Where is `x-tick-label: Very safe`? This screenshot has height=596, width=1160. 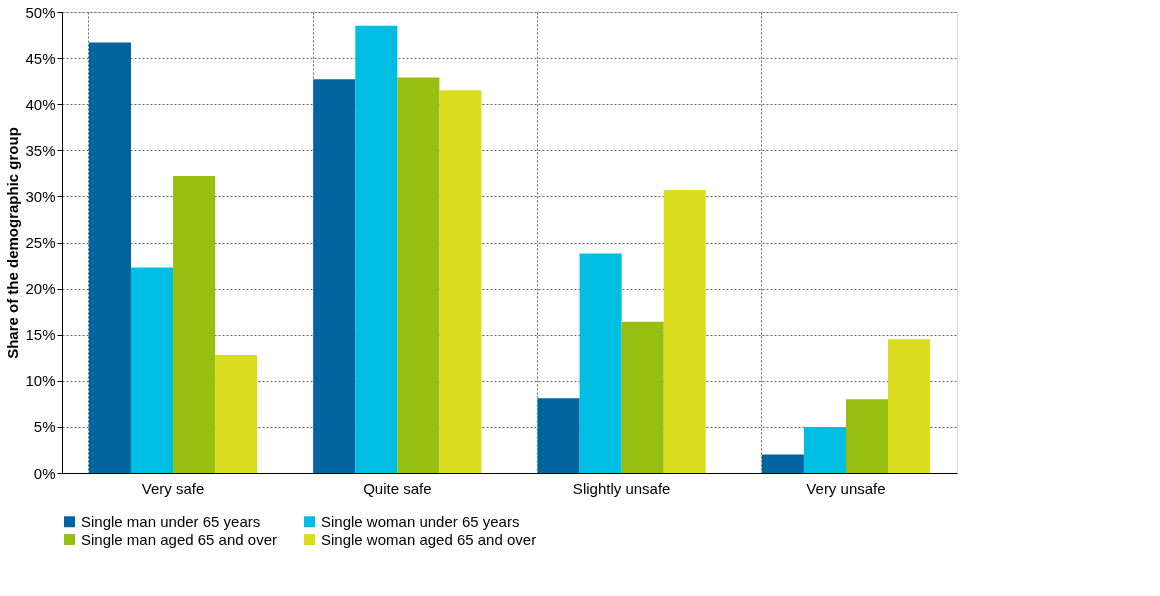
x-tick-label: Very safe is located at coordinates (173, 488).